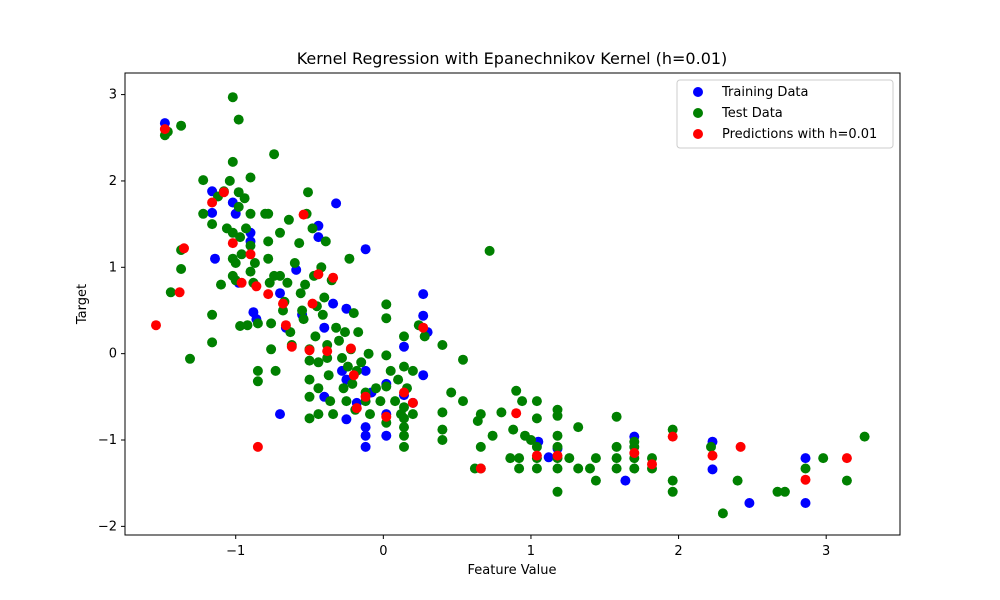 The width and height of the screenshot is (1000, 600). Describe the element at coordinates (764, 92) in the screenshot. I see `legend-label-training: Training Data` at that location.